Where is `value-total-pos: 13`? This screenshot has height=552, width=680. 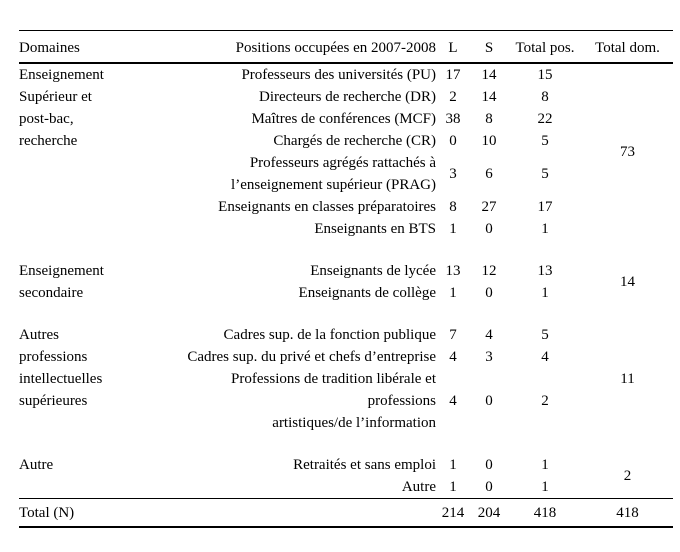 value-total-pos: 13 is located at coordinates (545, 271).